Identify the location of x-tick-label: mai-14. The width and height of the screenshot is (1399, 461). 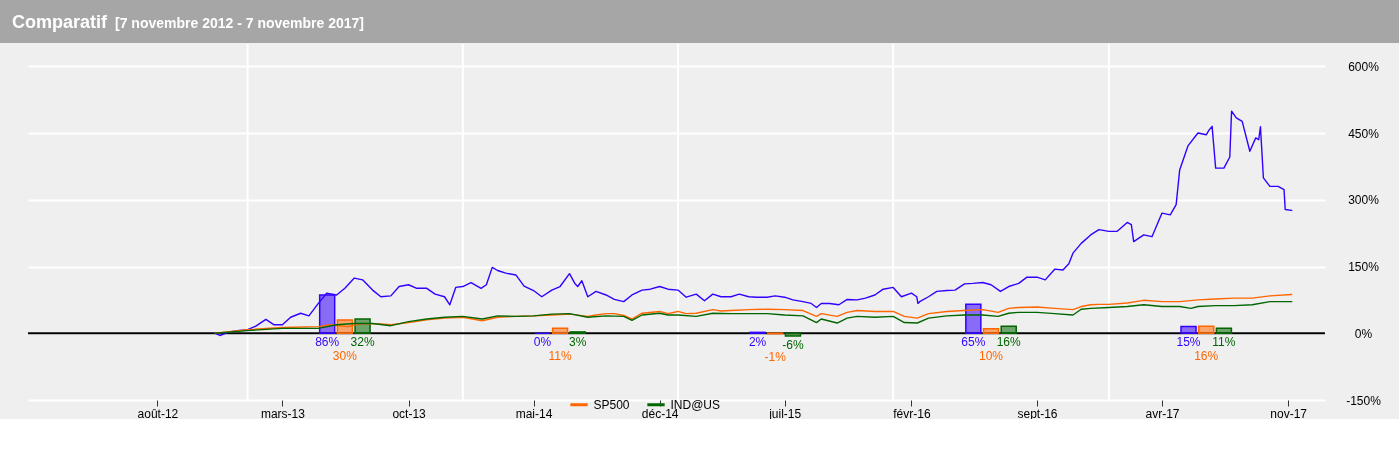
(534, 413).